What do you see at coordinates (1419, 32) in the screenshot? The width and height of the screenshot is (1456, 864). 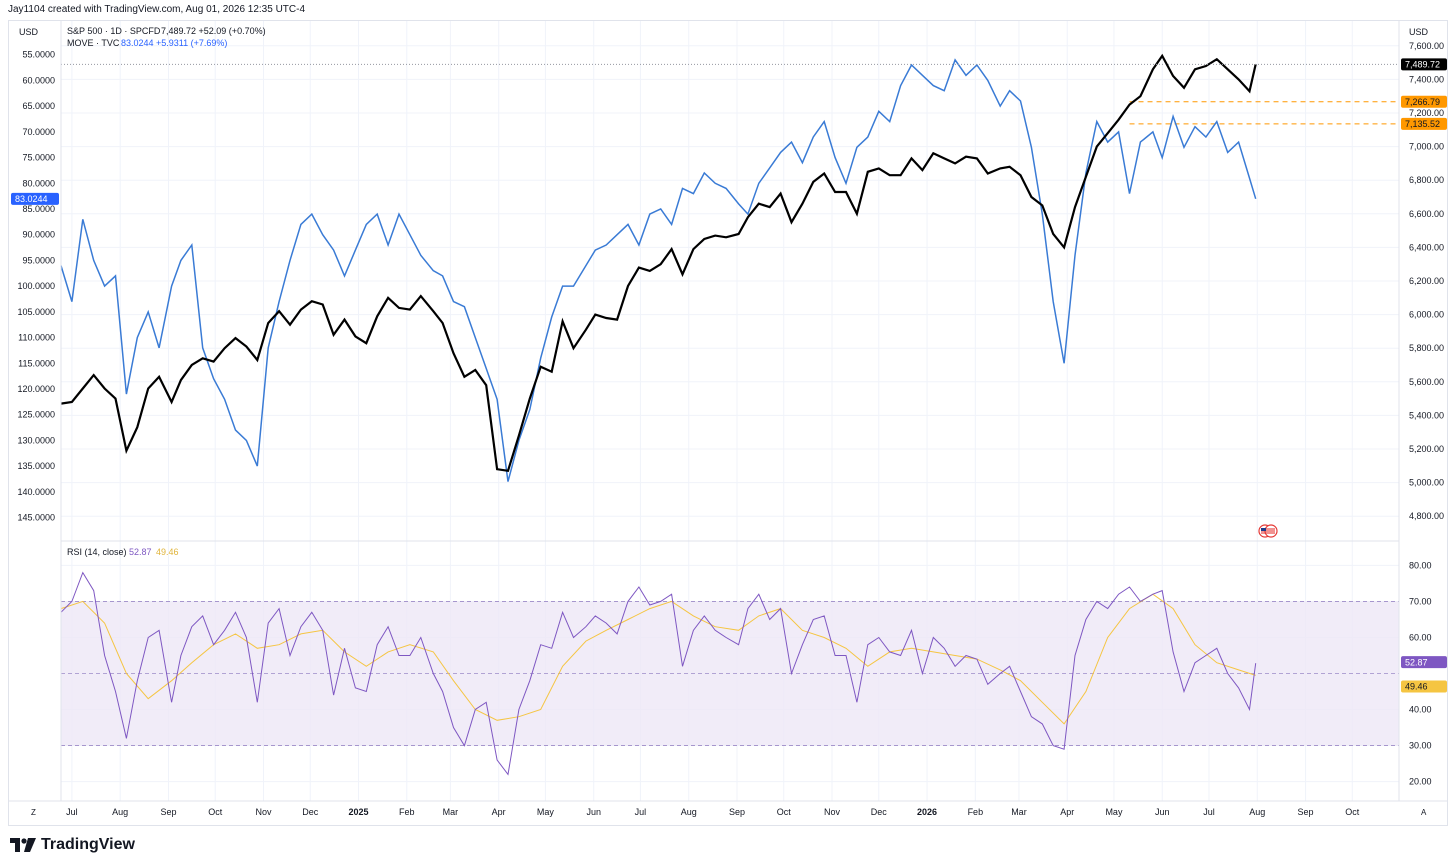 I see `currency-label-right: USD` at bounding box center [1419, 32].